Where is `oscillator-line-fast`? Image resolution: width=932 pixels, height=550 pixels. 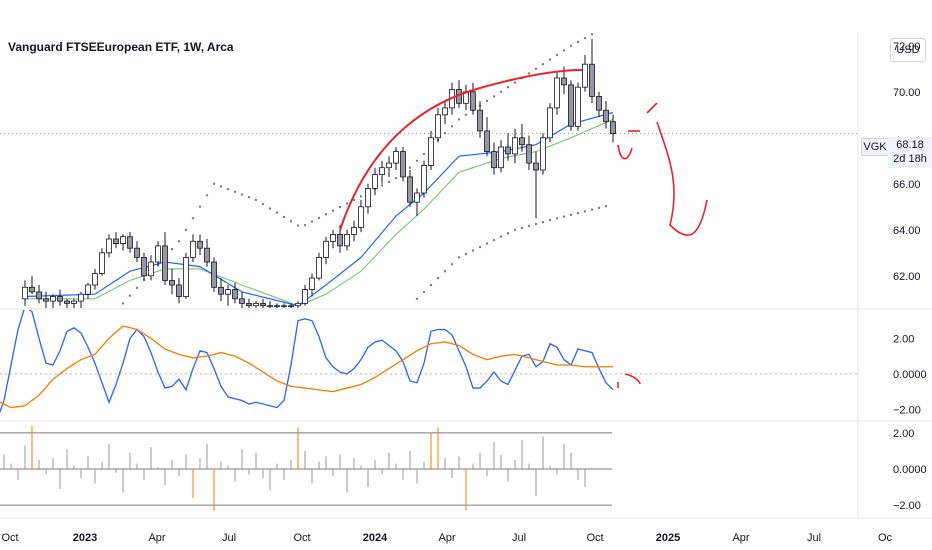 oscillator-line-fast is located at coordinates (307, 362).